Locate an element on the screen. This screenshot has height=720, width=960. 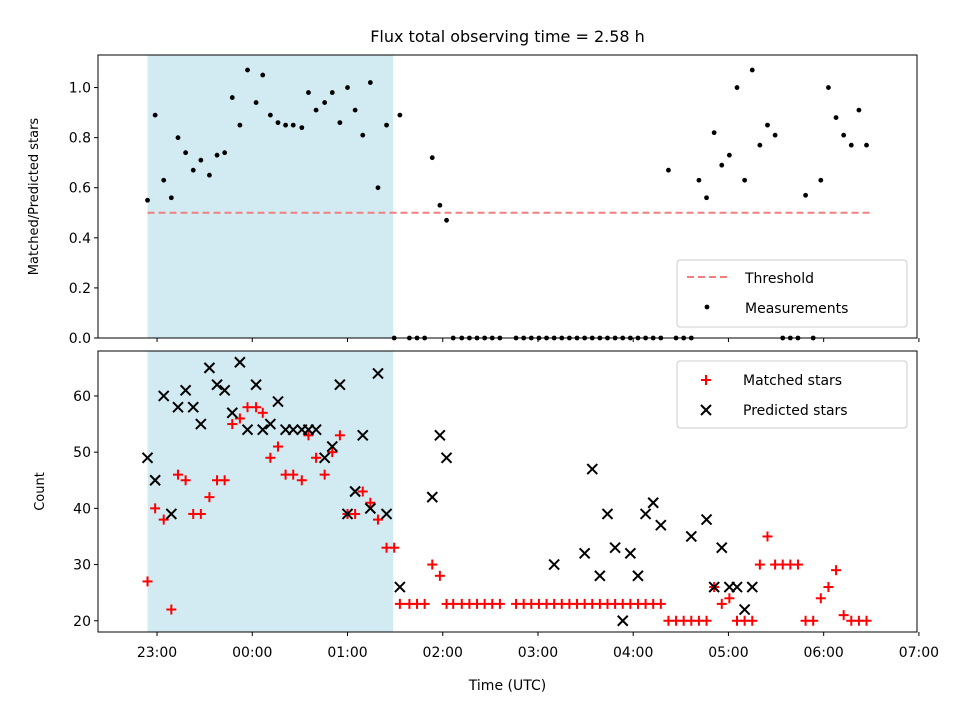
y-tick-label: 0.8 is located at coordinates (80, 139).